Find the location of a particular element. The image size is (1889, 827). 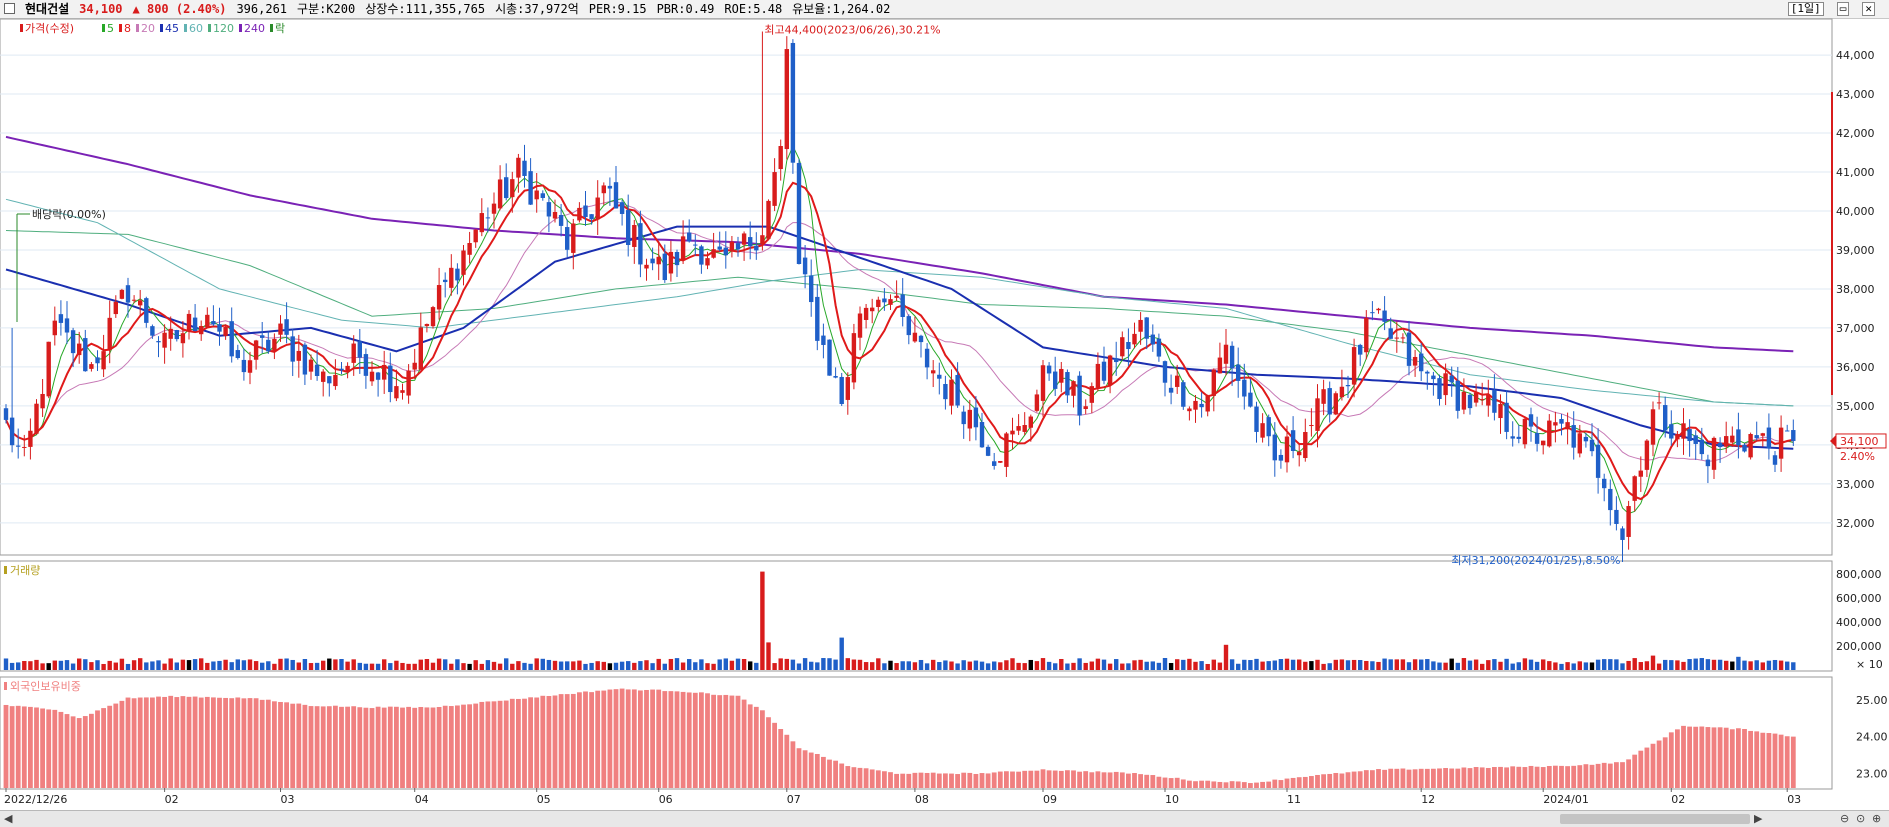

x-axis-label: 11 is located at coordinates (1294, 799).